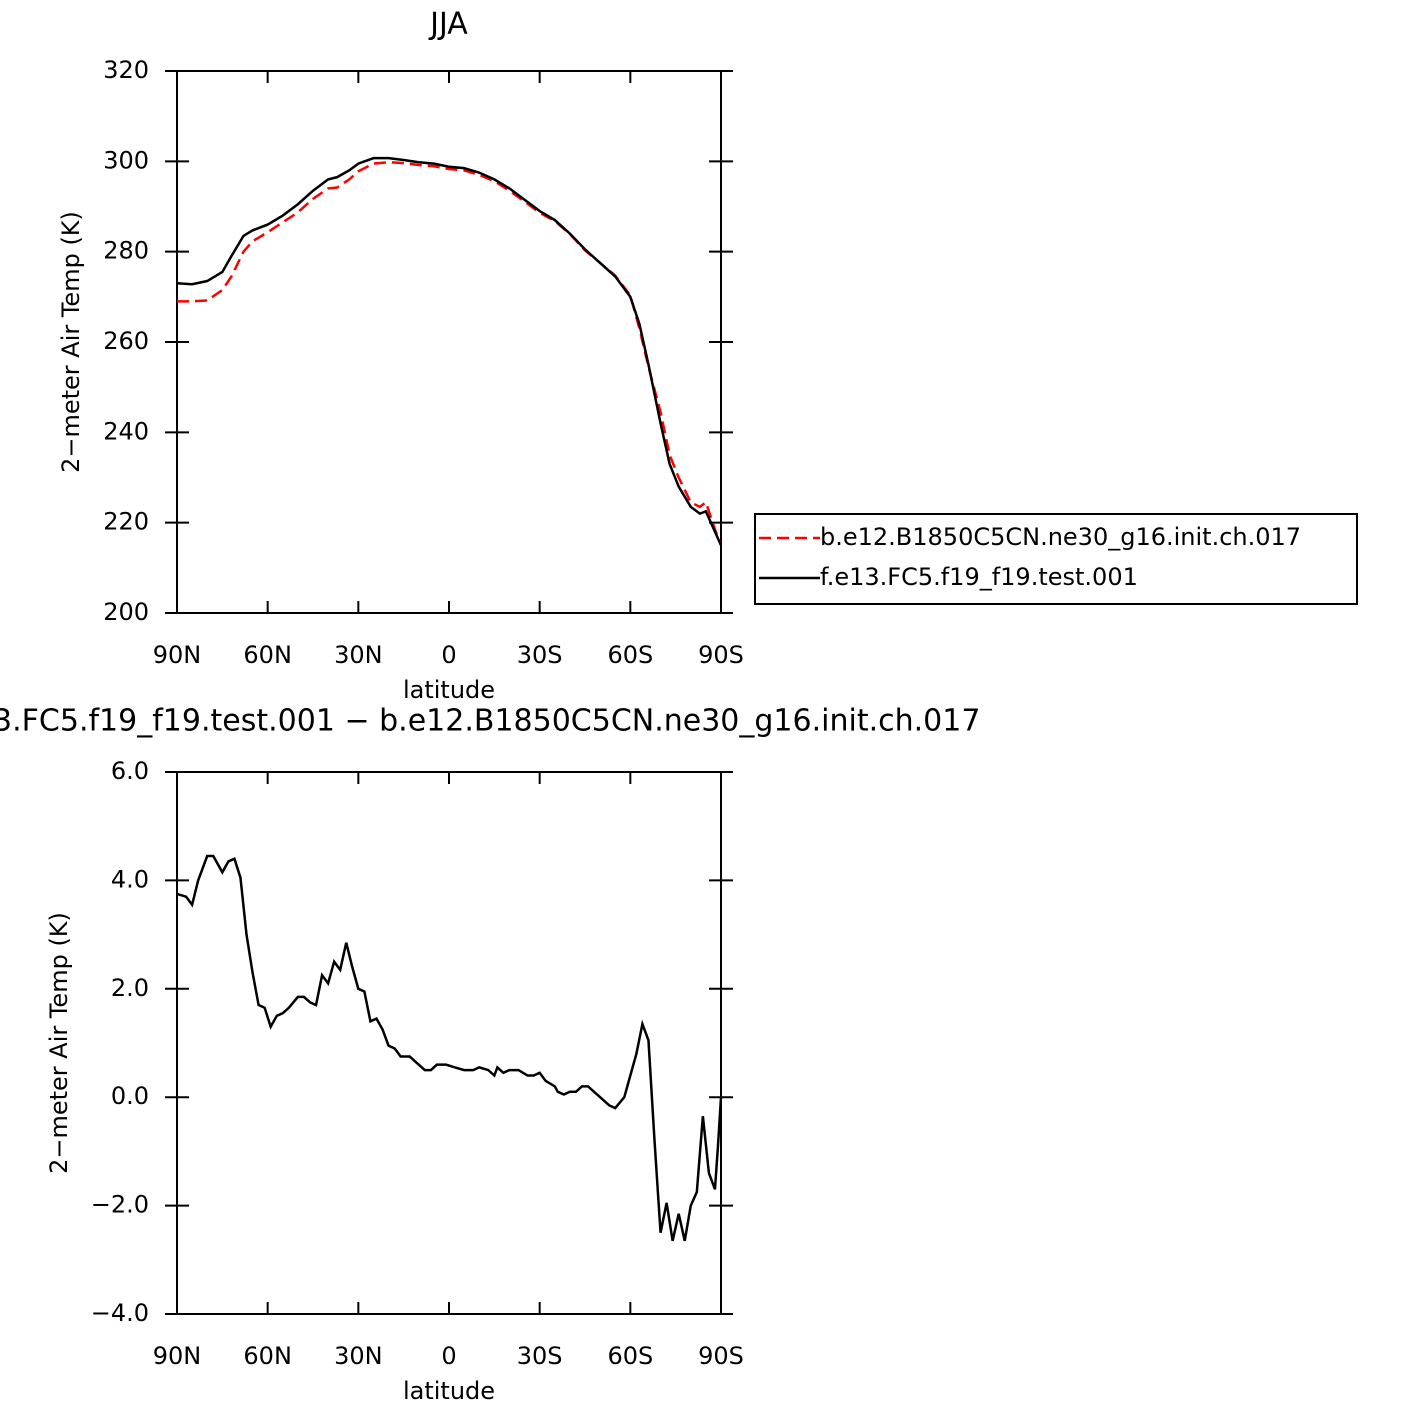  I want to click on y-tick-label: 280, so click(126, 251).